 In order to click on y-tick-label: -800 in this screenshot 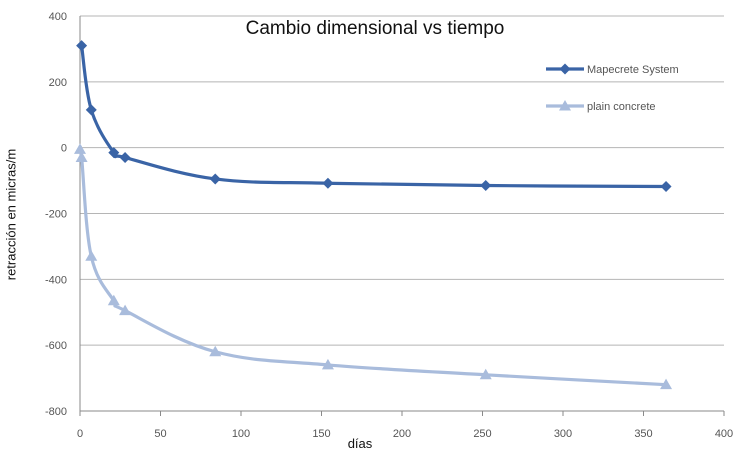, I will do `click(56, 412)`.